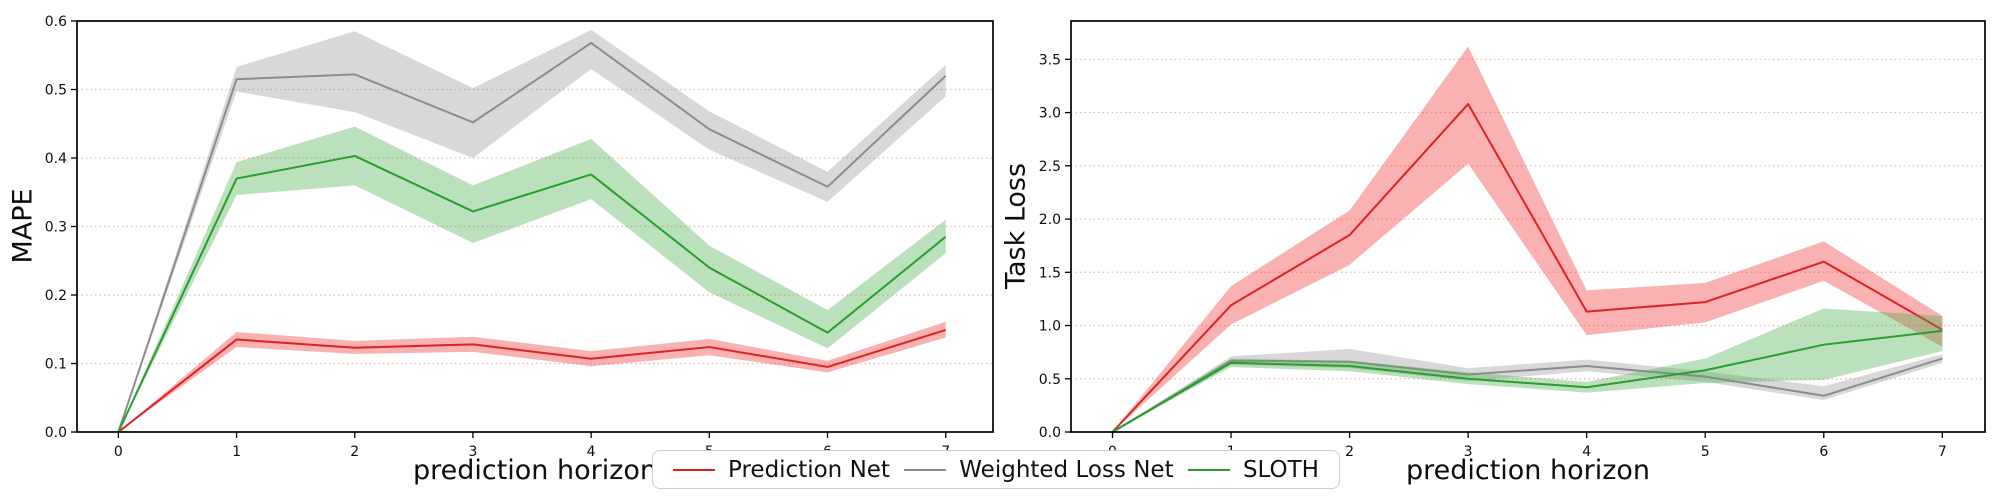 The image size is (2000, 504). Describe the element at coordinates (535, 470) in the screenshot. I see `left-x-axis-label: prediction horizon` at that location.